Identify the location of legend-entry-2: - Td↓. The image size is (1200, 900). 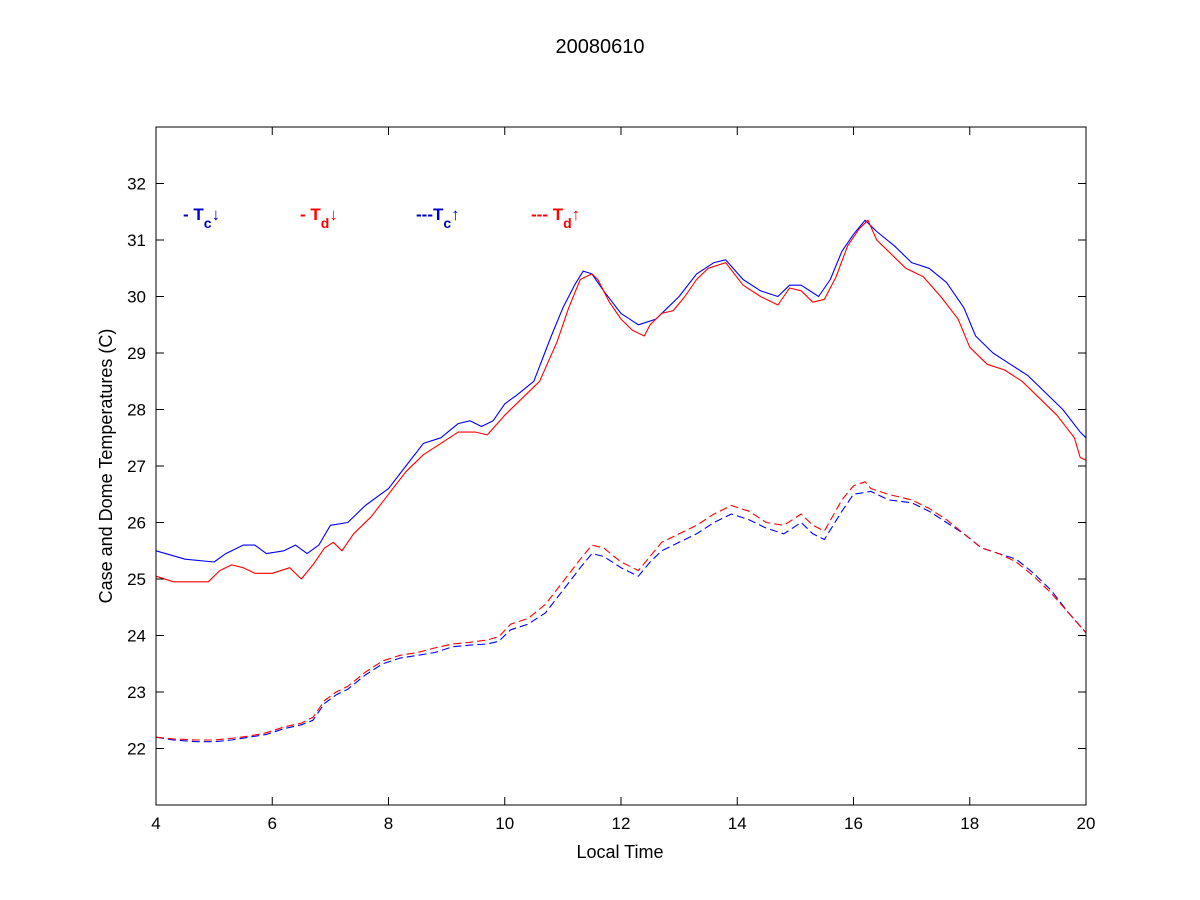
(319, 218).